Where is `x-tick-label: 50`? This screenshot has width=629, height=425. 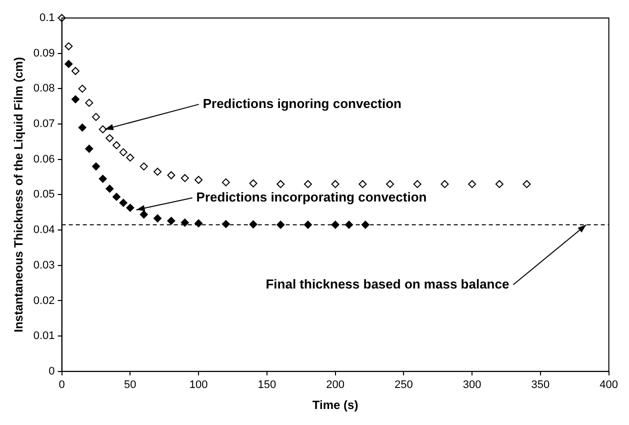
x-tick-label: 50 is located at coordinates (130, 385).